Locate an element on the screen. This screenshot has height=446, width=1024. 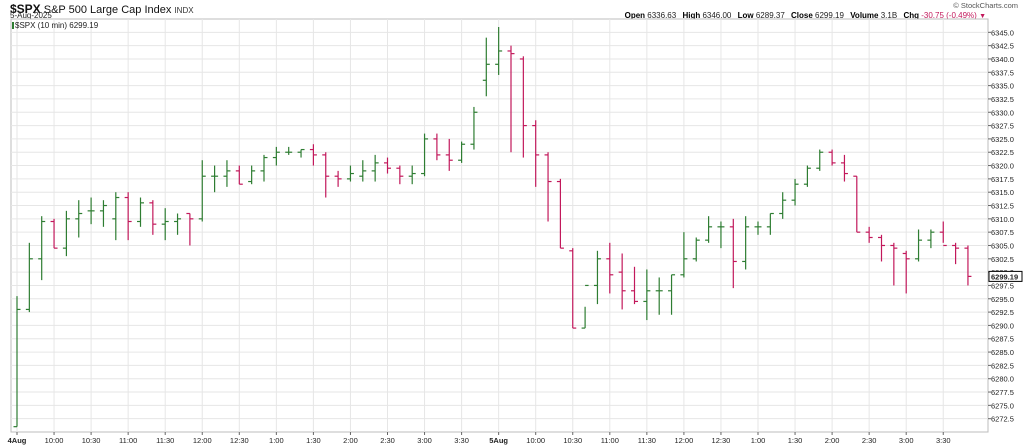
y-tick-label: 6275.0 is located at coordinates (1002, 405).